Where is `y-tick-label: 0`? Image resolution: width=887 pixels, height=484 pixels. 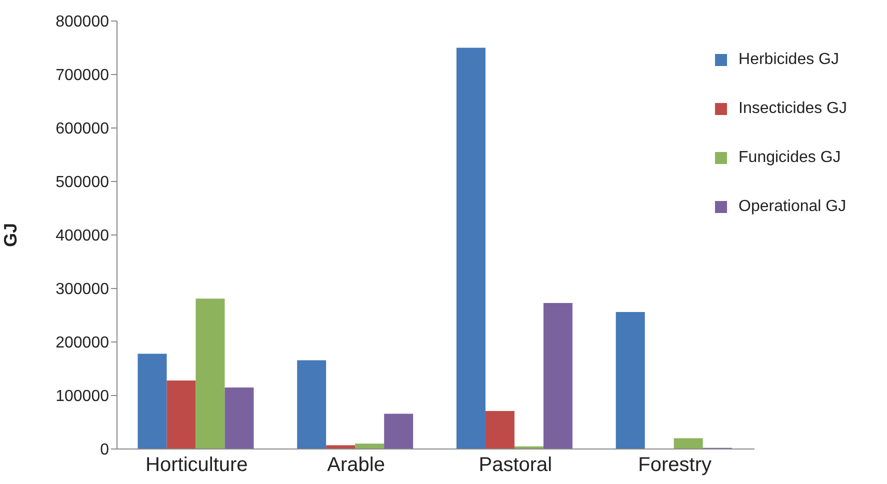
y-tick-label: 0 is located at coordinates (105, 450).